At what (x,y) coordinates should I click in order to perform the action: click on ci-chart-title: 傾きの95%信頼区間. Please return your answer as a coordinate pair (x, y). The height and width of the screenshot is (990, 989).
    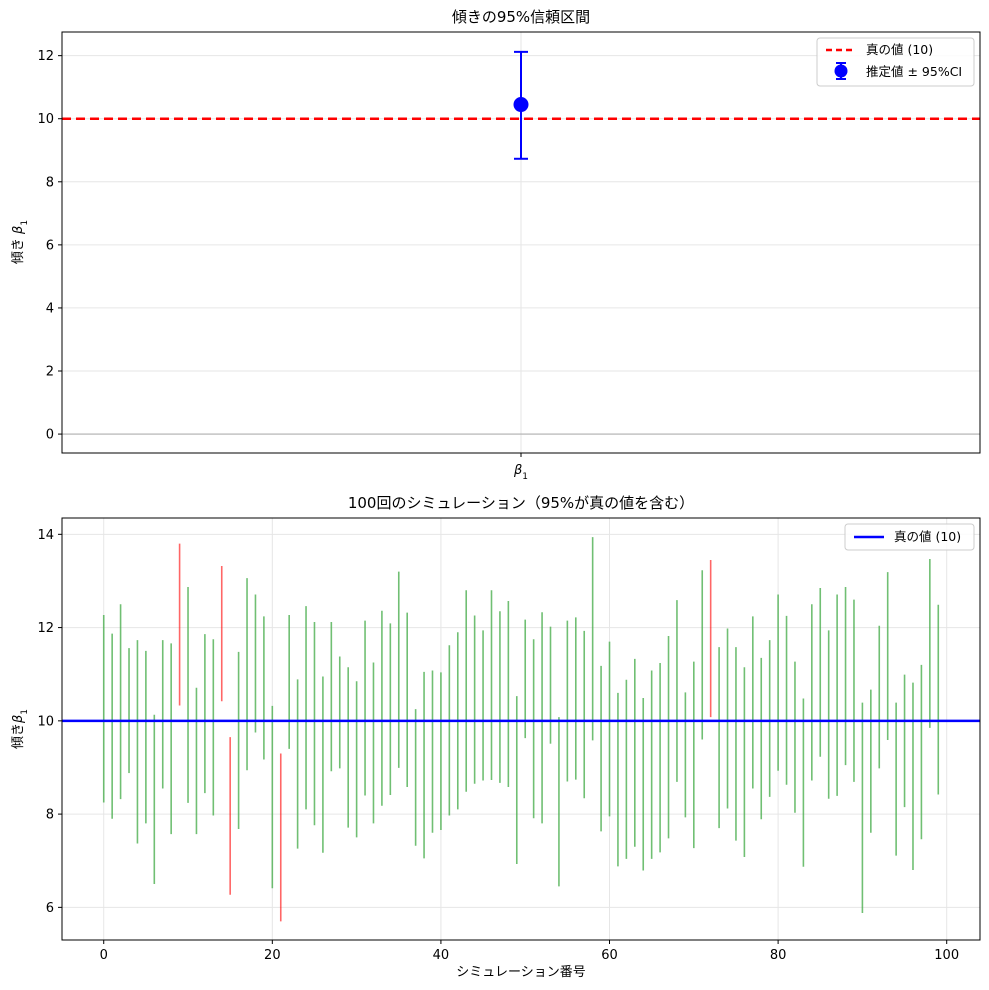
    Looking at the image, I should click on (521, 17).